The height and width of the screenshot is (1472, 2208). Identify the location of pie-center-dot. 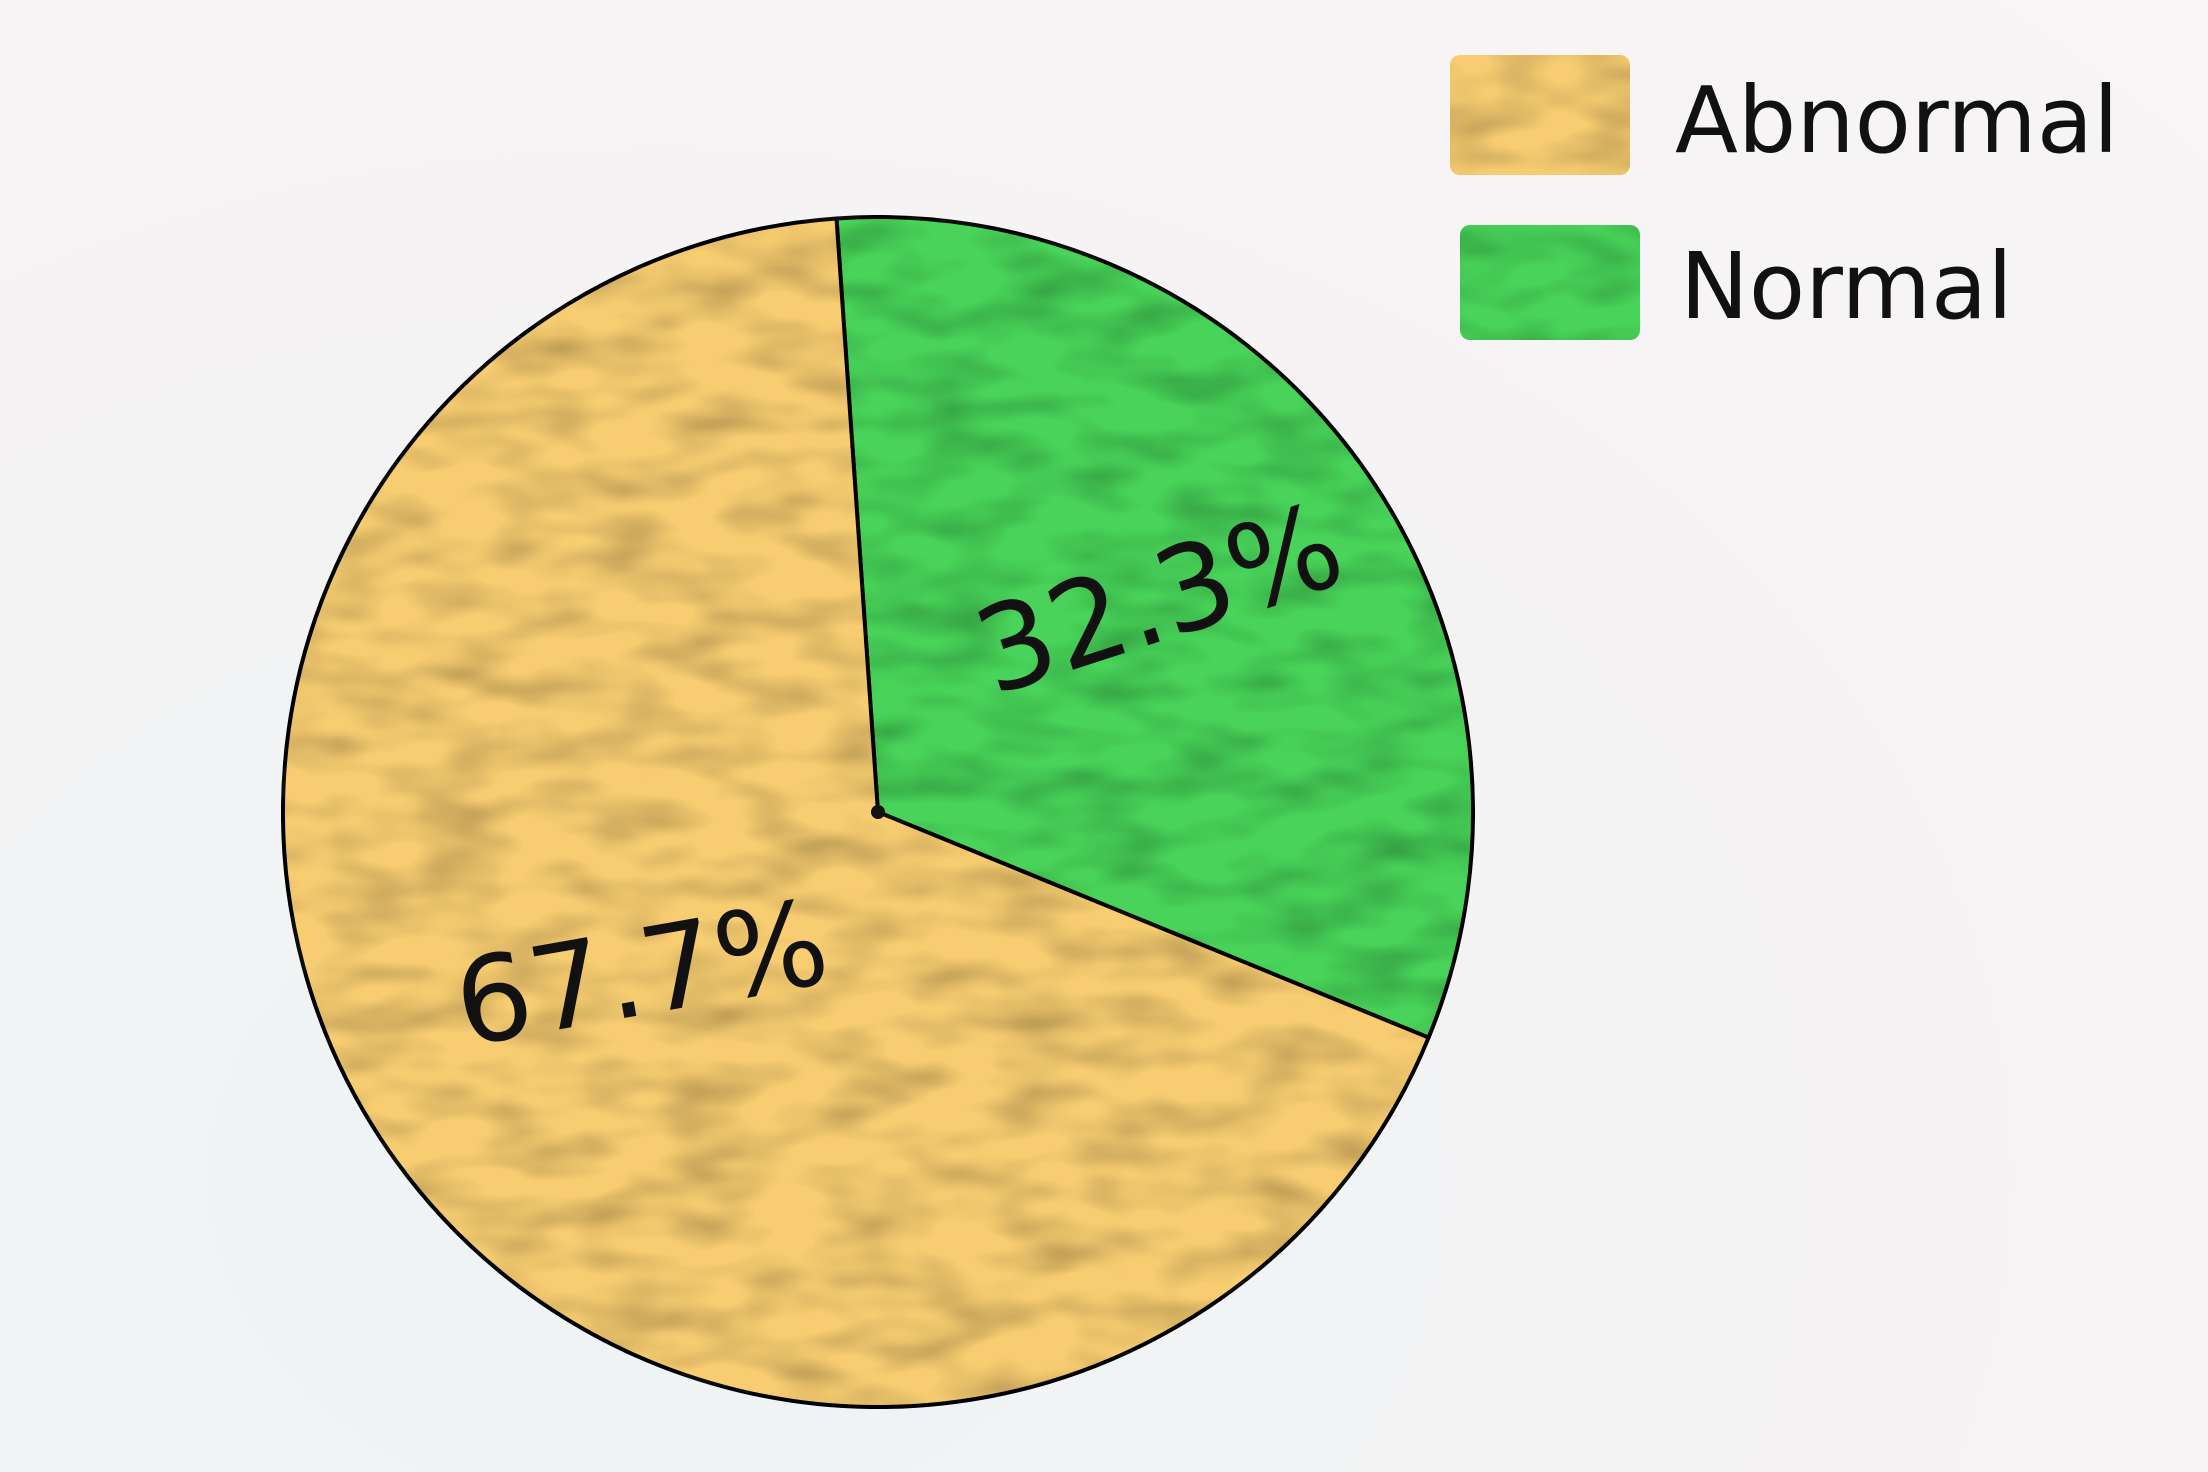
(878, 812).